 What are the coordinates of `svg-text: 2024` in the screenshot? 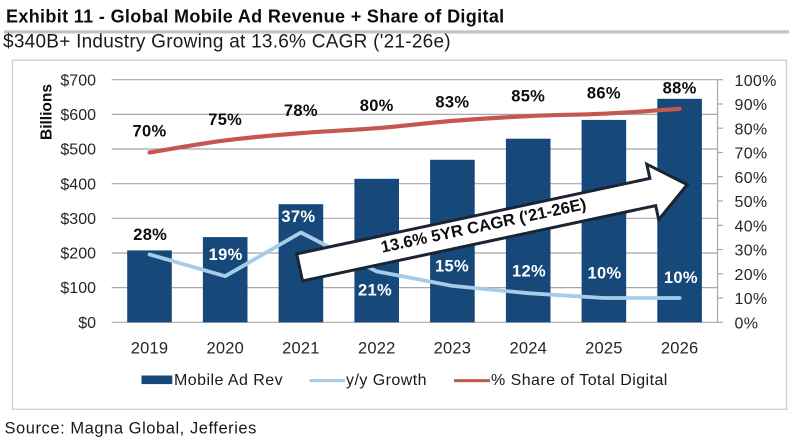 It's located at (528, 348).